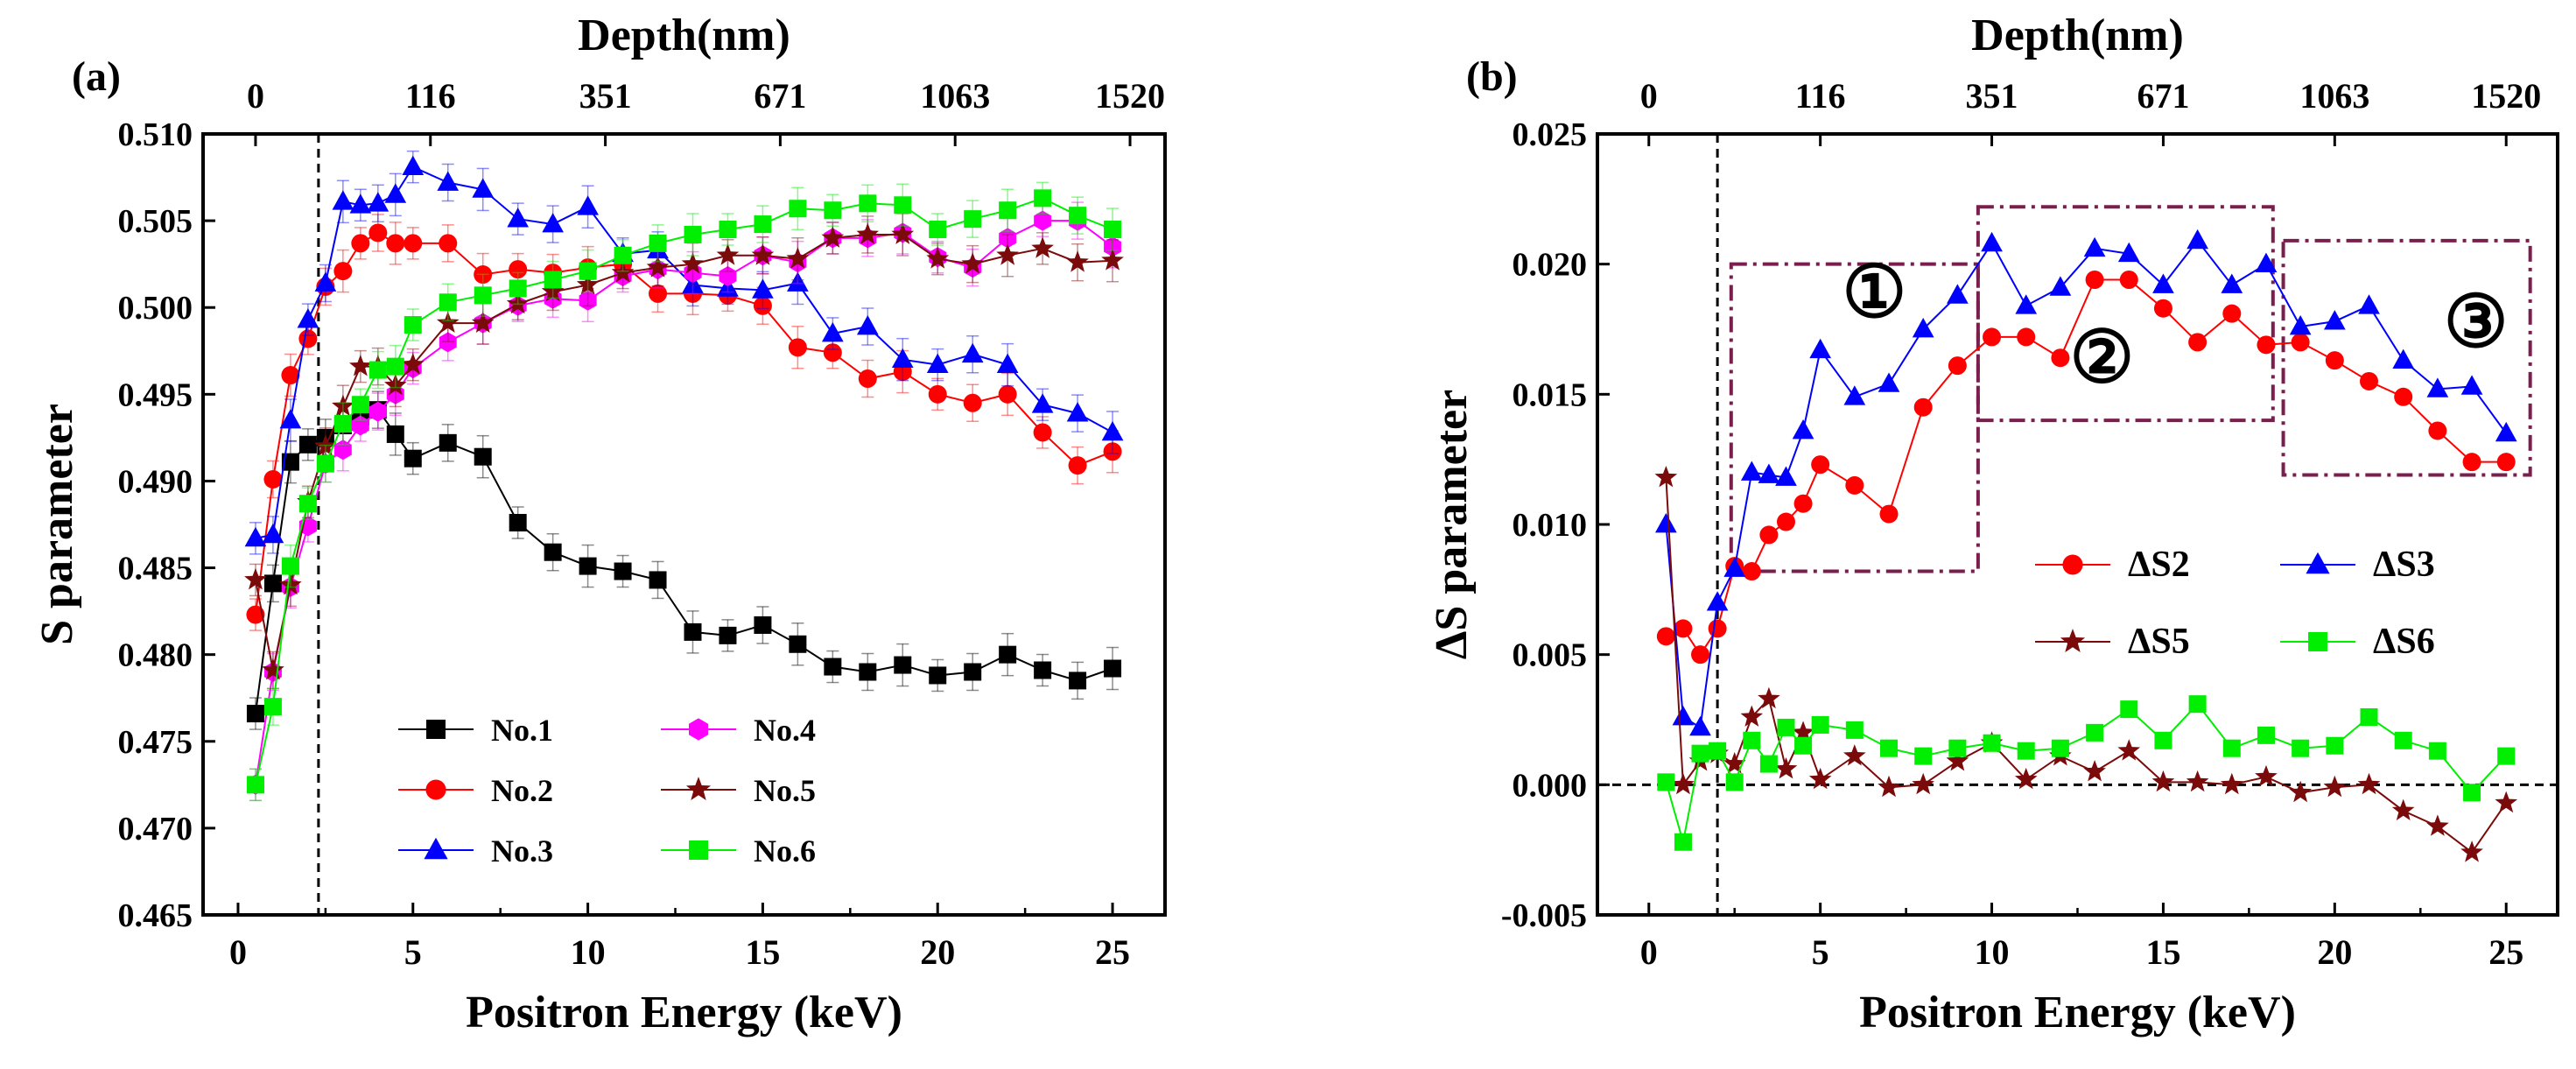  What do you see at coordinates (1492, 76) in the screenshot?
I see `panel-label: (b)` at bounding box center [1492, 76].